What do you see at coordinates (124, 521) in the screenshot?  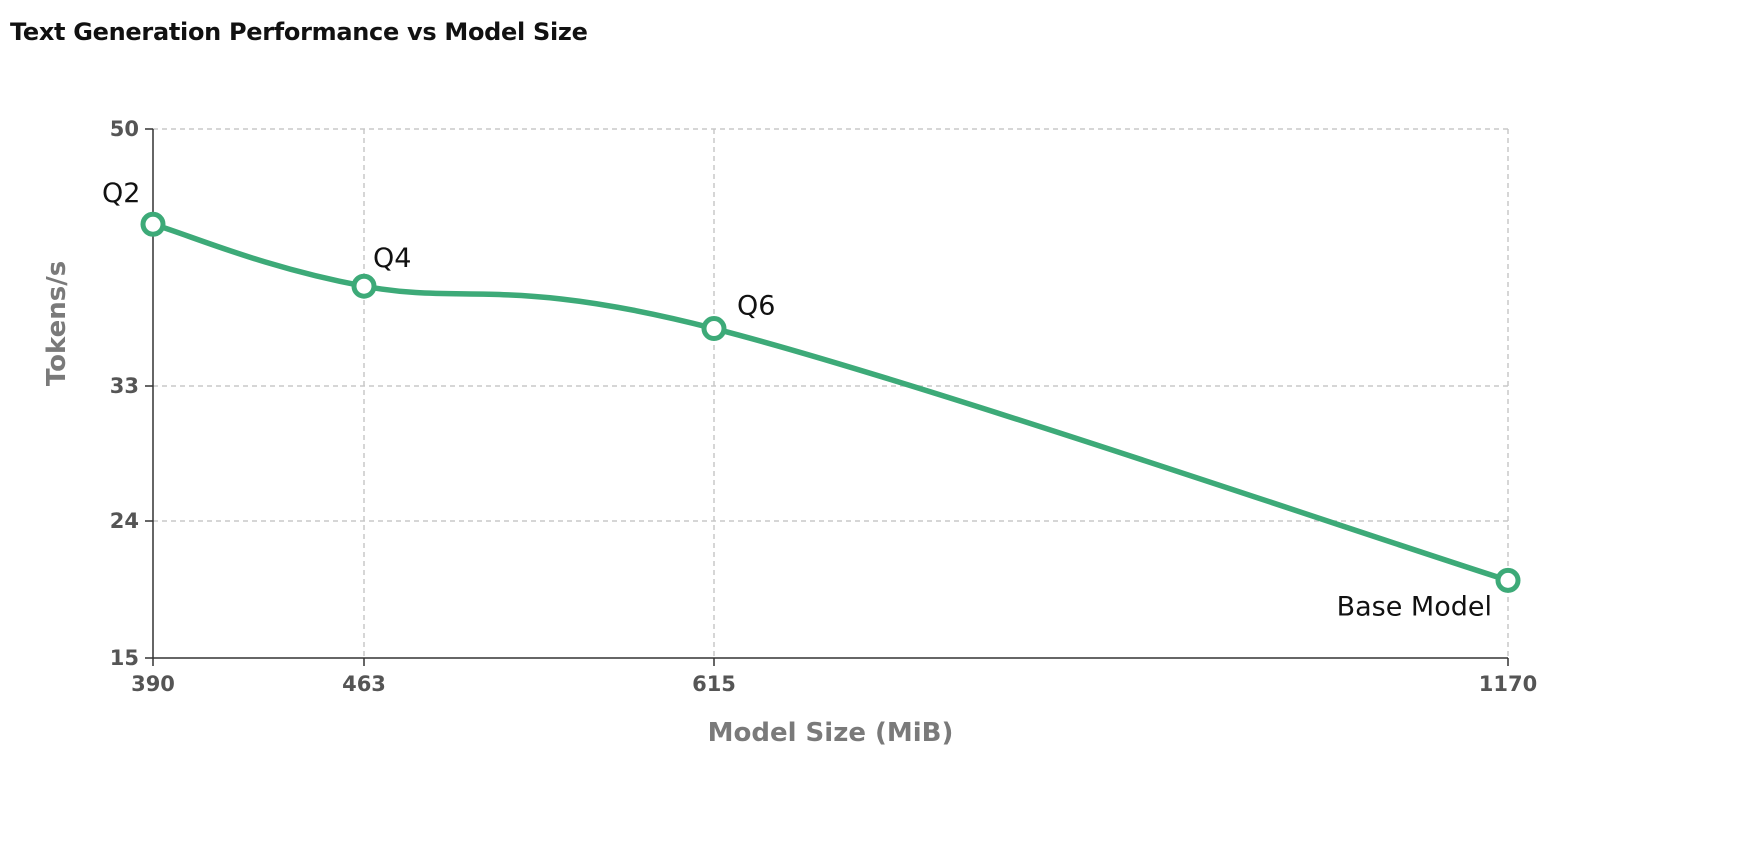 I see `y-tick-label: 24` at bounding box center [124, 521].